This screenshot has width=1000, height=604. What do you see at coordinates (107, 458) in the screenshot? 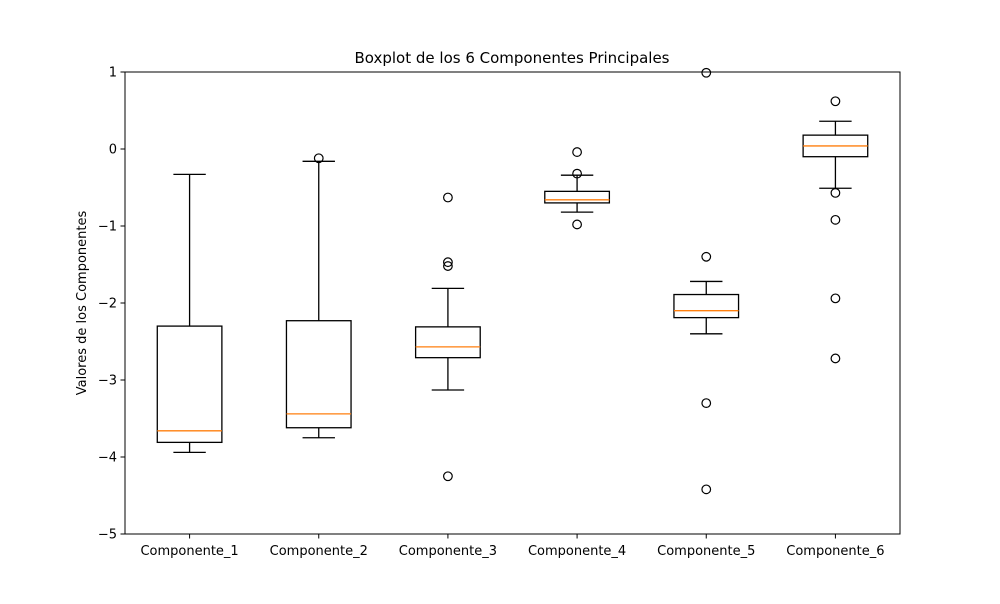
I see `y-tick-label: −4` at bounding box center [107, 458].